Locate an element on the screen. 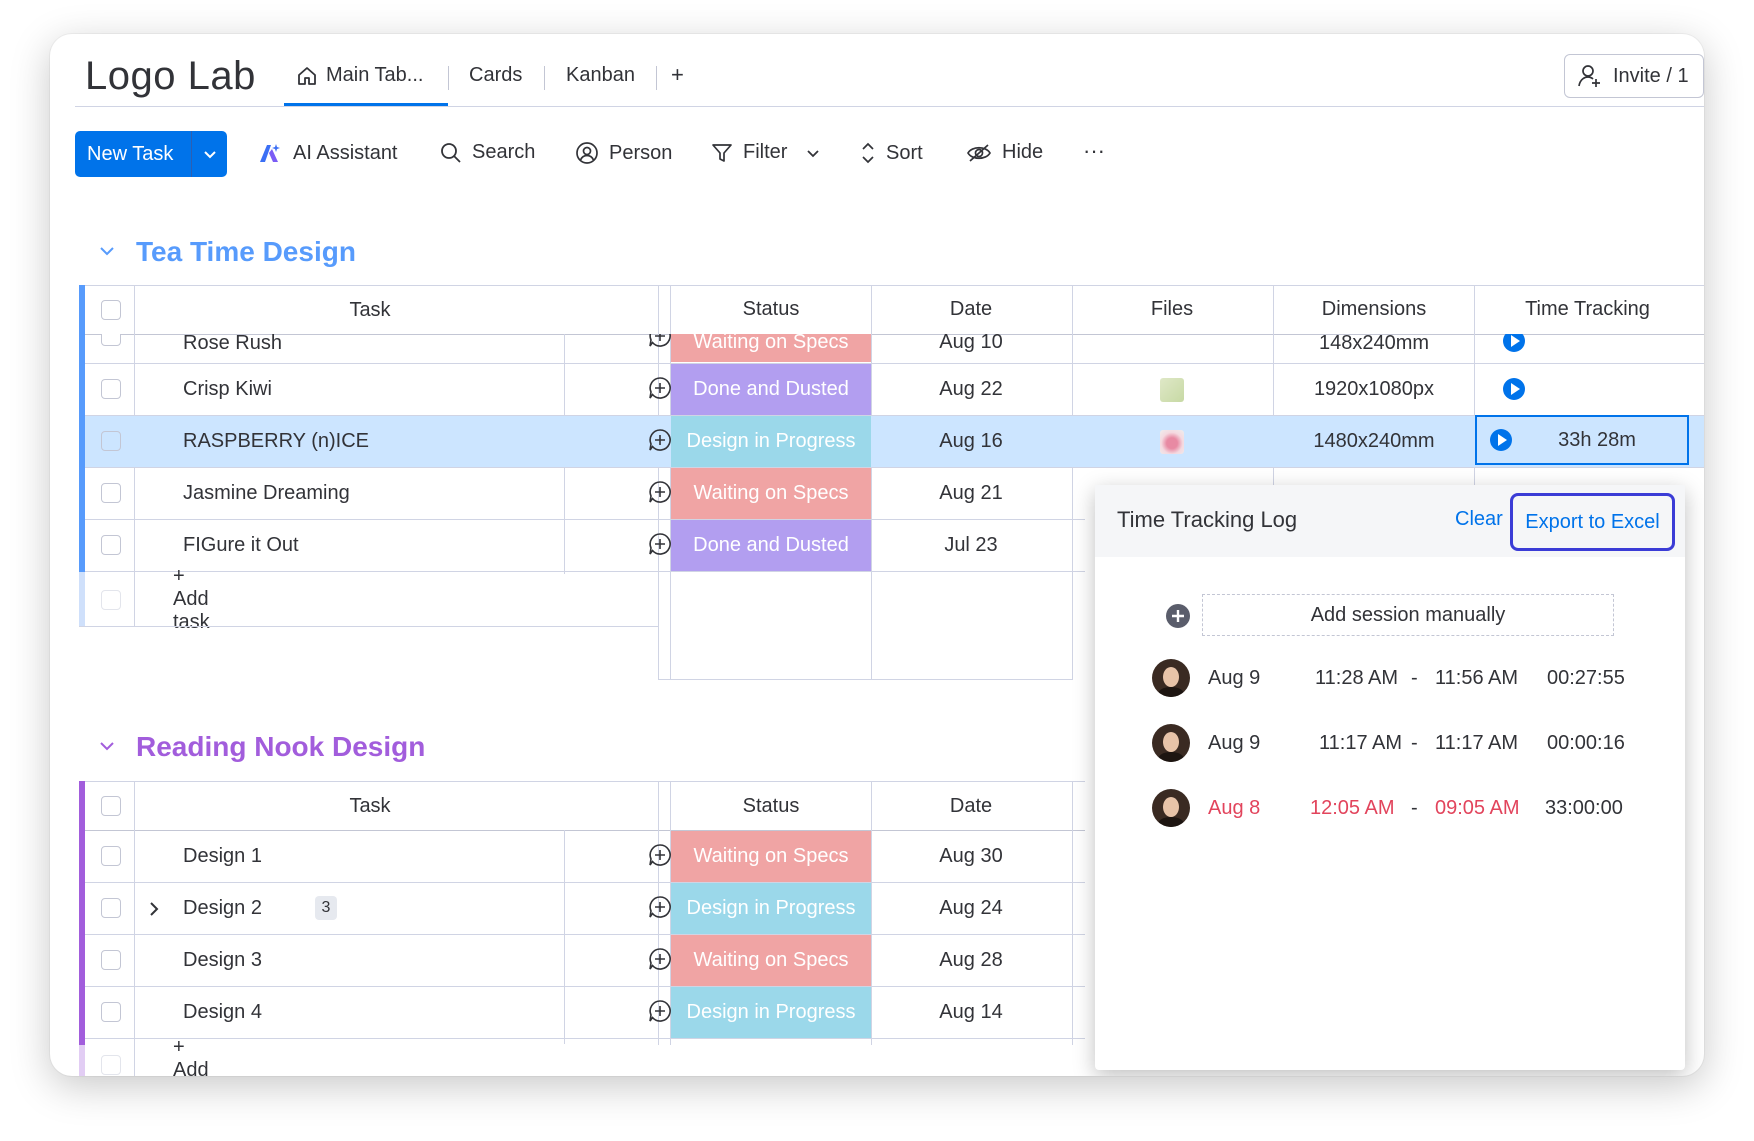  table-row: Design 3 Waiting on Specs Aug 28 is located at coordinates (585, 960).